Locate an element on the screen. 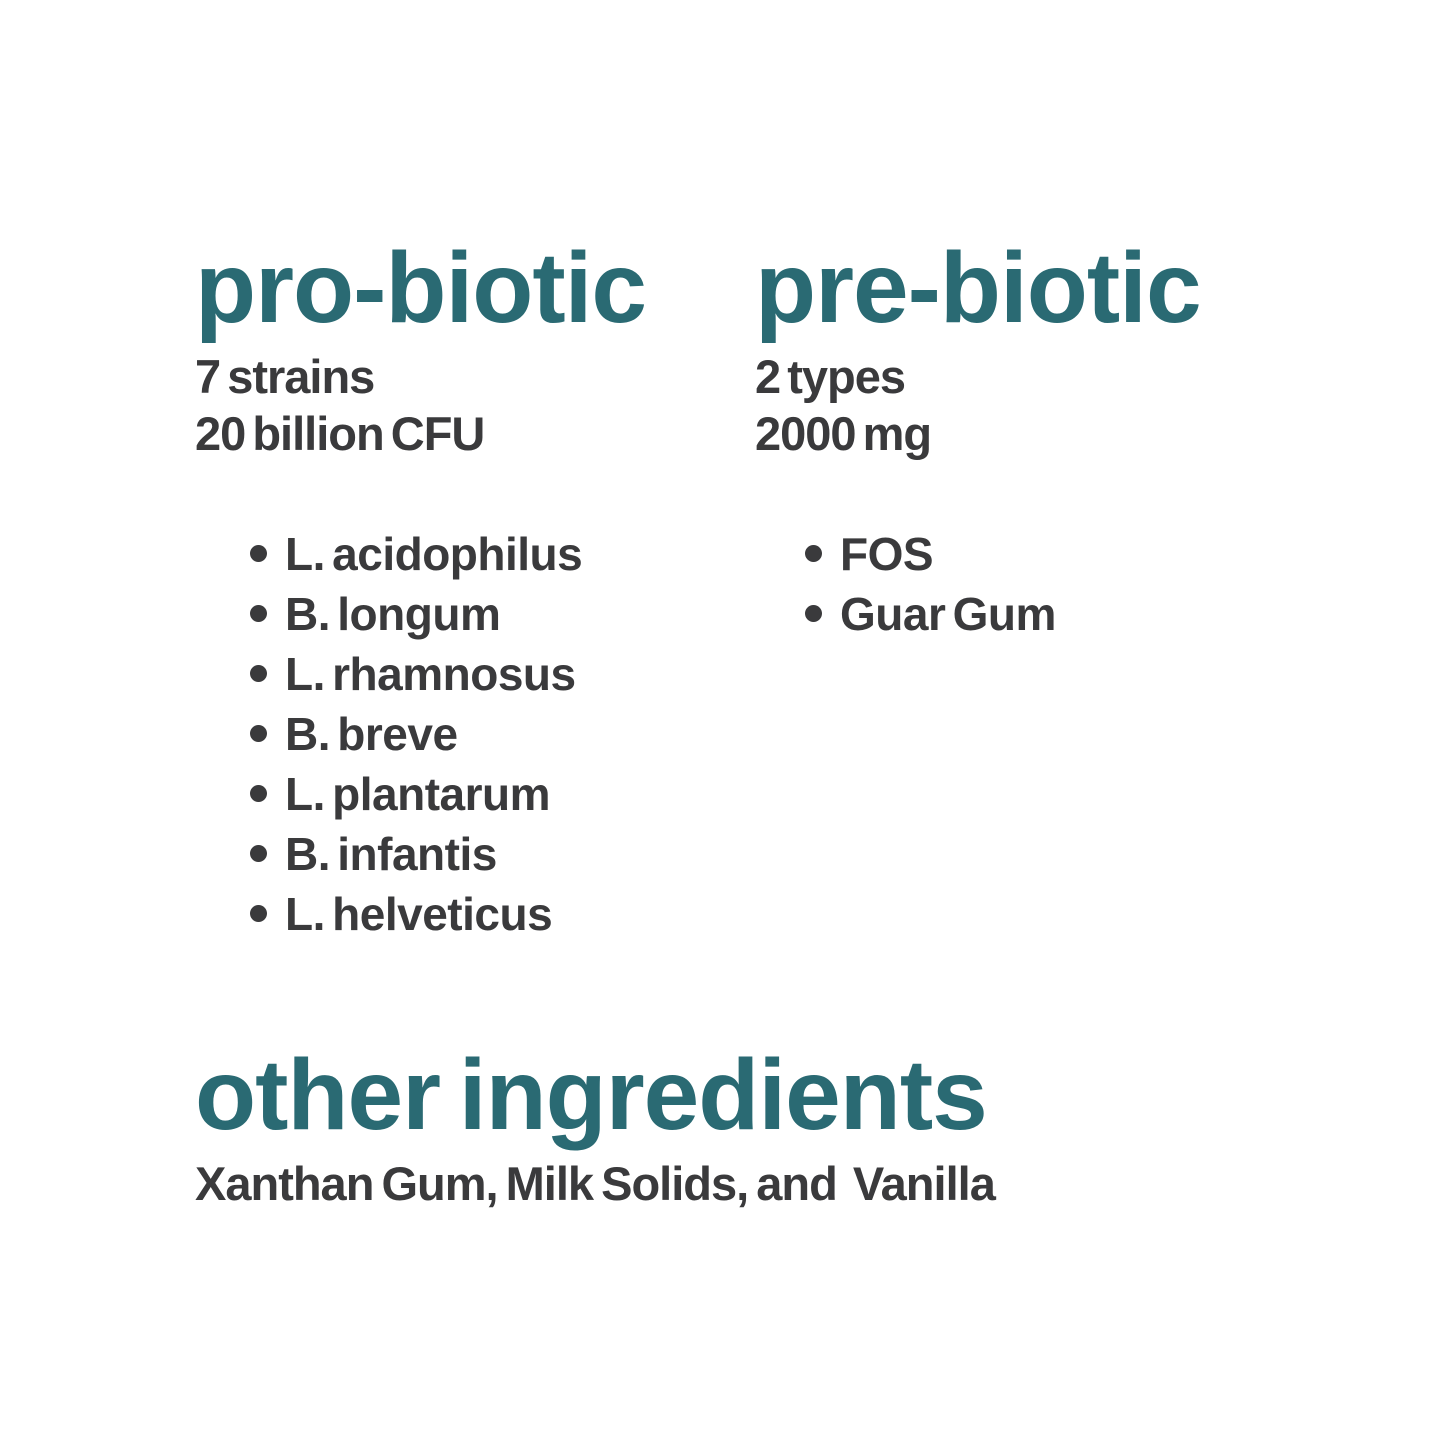  prebiotic-type-list: FOS Guar Gum is located at coordinates (1035, 584).